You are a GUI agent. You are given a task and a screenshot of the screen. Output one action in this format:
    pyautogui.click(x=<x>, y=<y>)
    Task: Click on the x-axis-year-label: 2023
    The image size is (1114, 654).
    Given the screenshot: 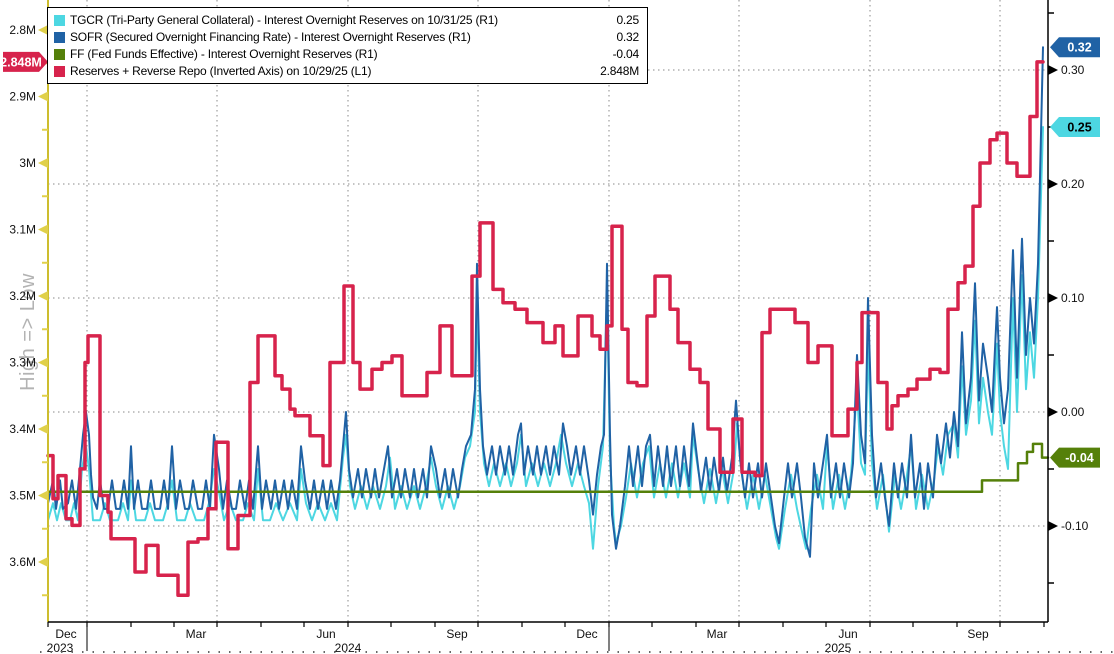 What is the action you would take?
    pyautogui.click(x=60, y=647)
    